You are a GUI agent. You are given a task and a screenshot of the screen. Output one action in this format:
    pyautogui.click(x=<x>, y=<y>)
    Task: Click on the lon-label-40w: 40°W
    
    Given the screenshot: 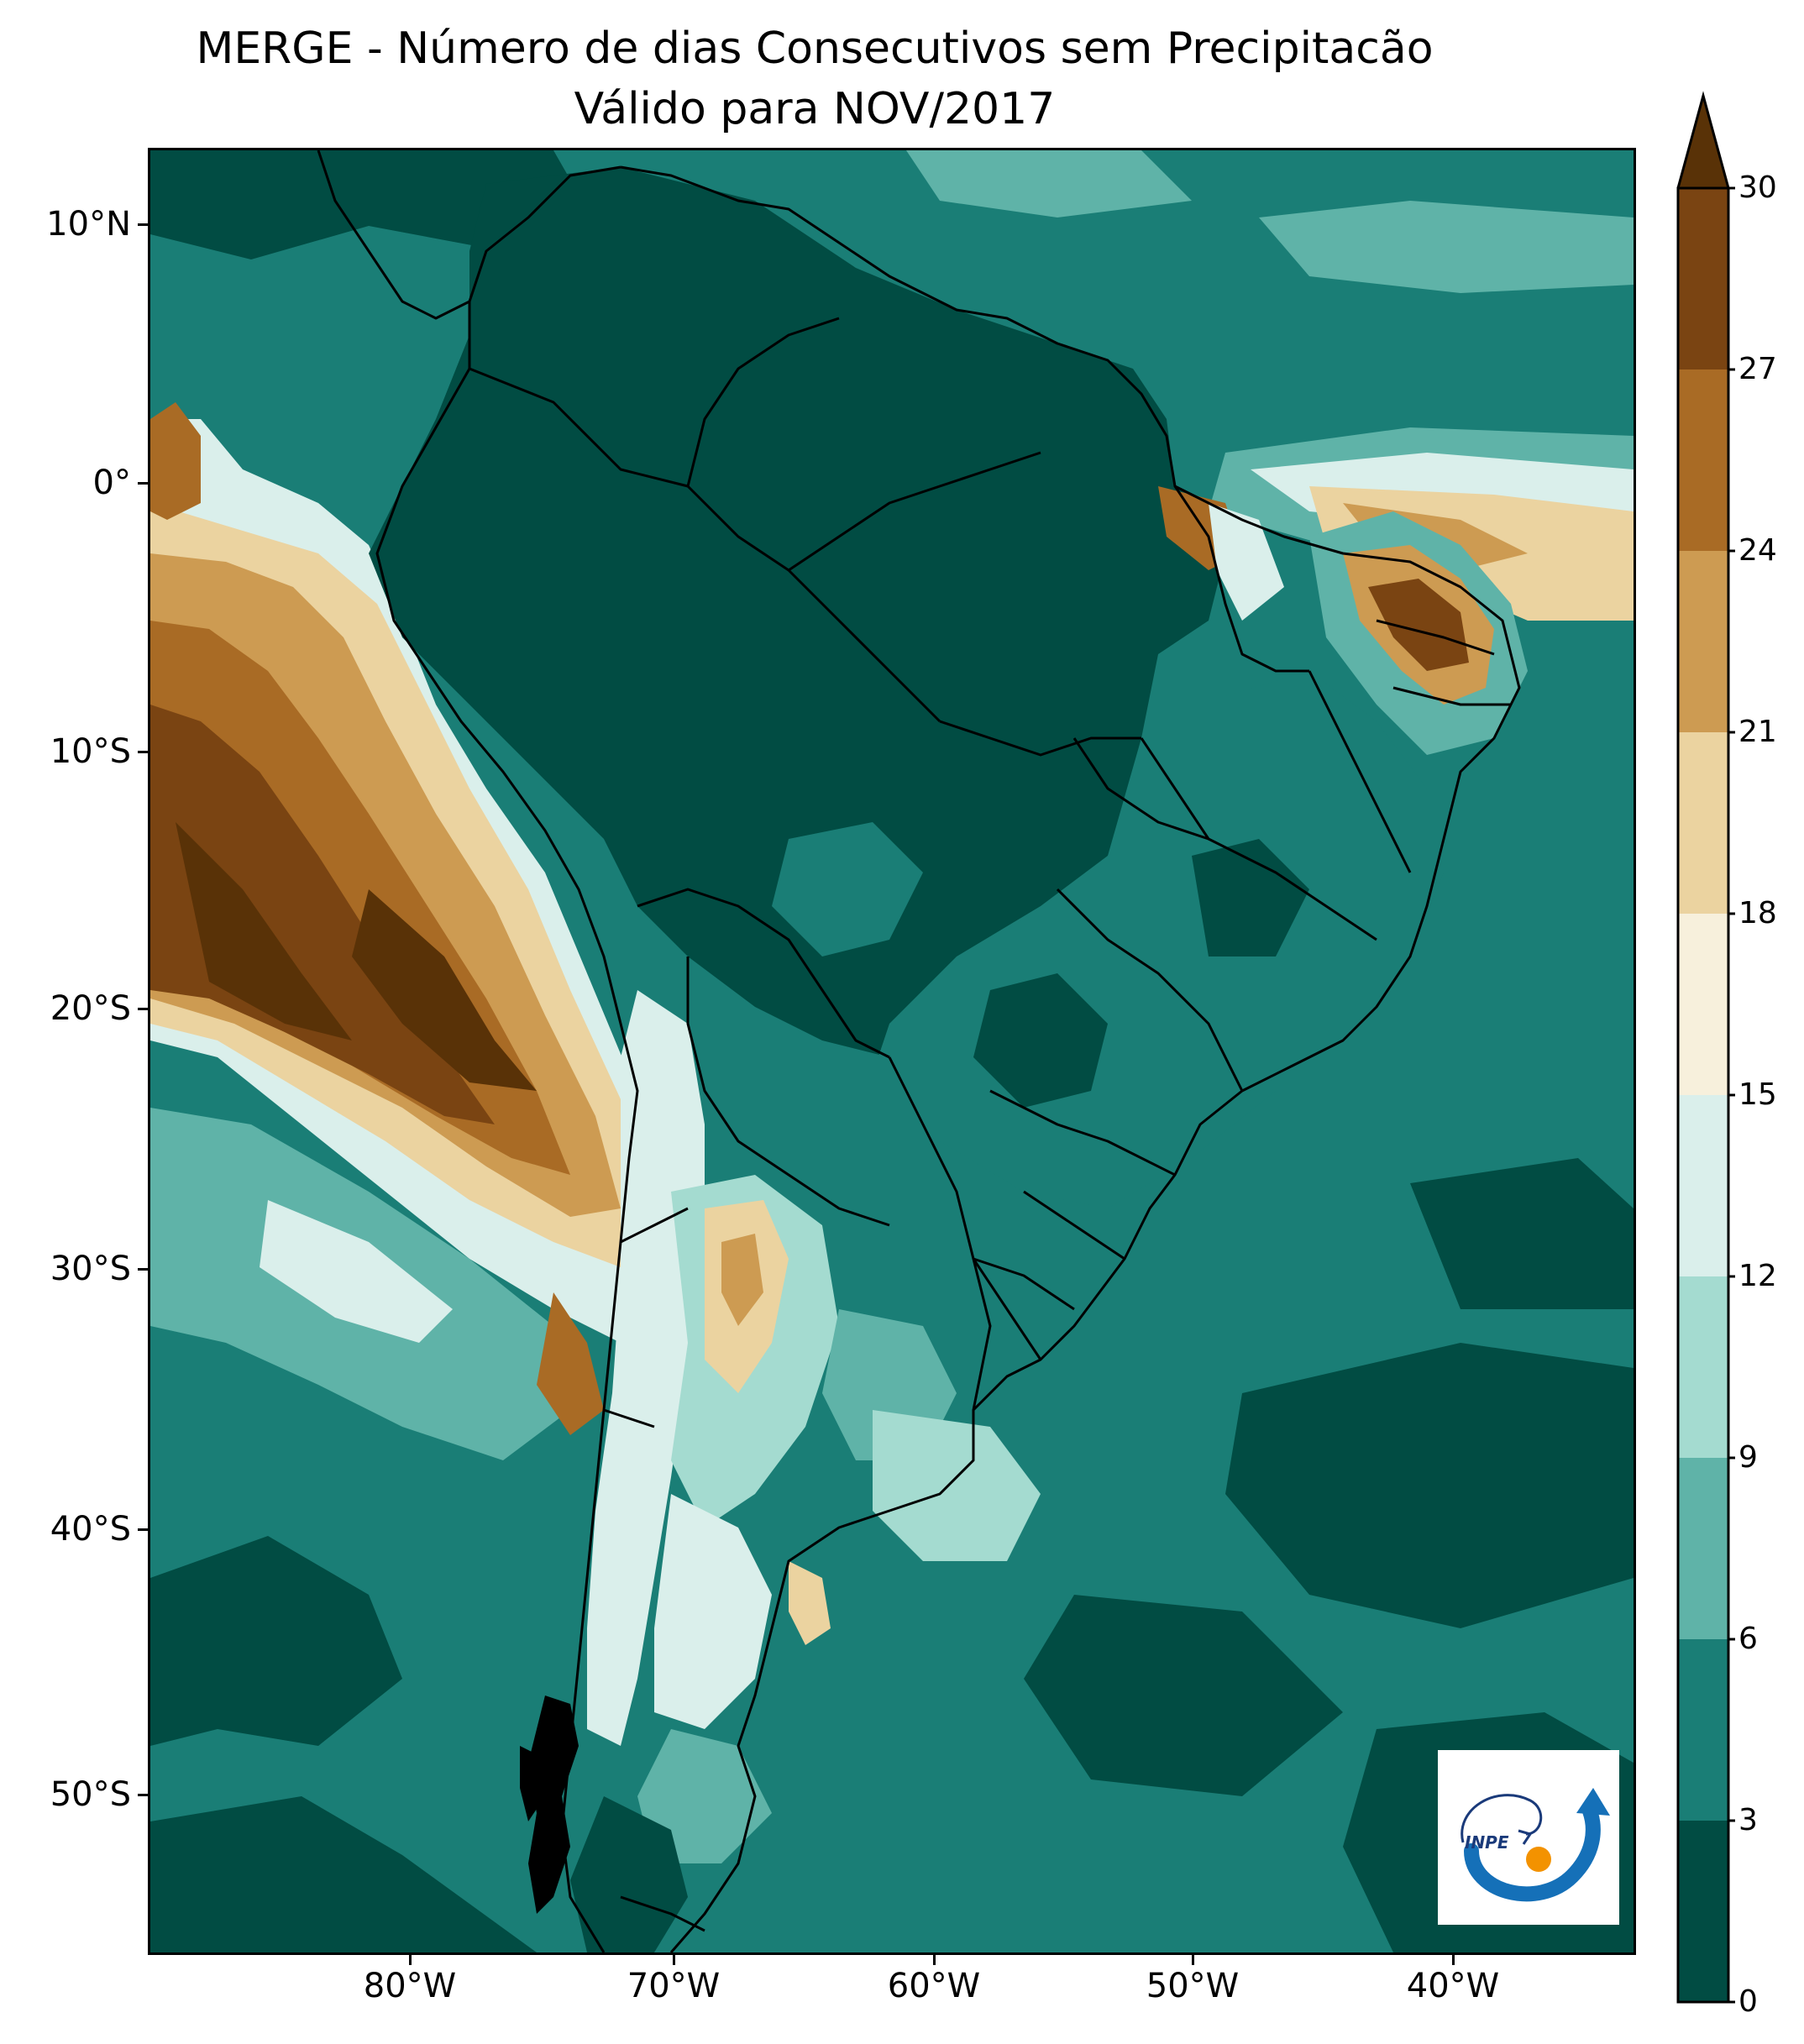 What is the action you would take?
    pyautogui.click(x=1453, y=1986)
    